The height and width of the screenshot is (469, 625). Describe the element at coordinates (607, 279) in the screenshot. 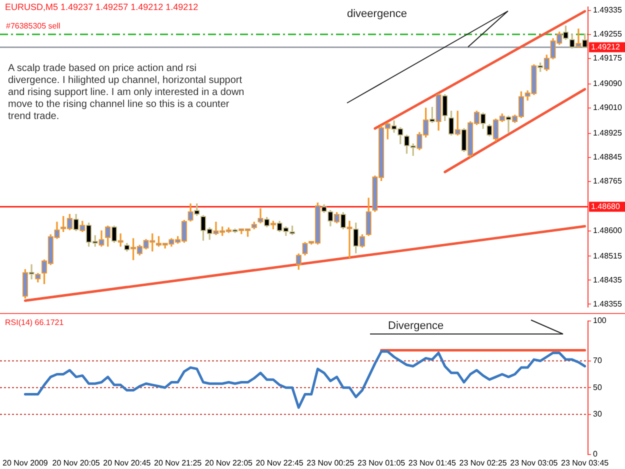

I see `y-tick-label: 1.48435` at that location.